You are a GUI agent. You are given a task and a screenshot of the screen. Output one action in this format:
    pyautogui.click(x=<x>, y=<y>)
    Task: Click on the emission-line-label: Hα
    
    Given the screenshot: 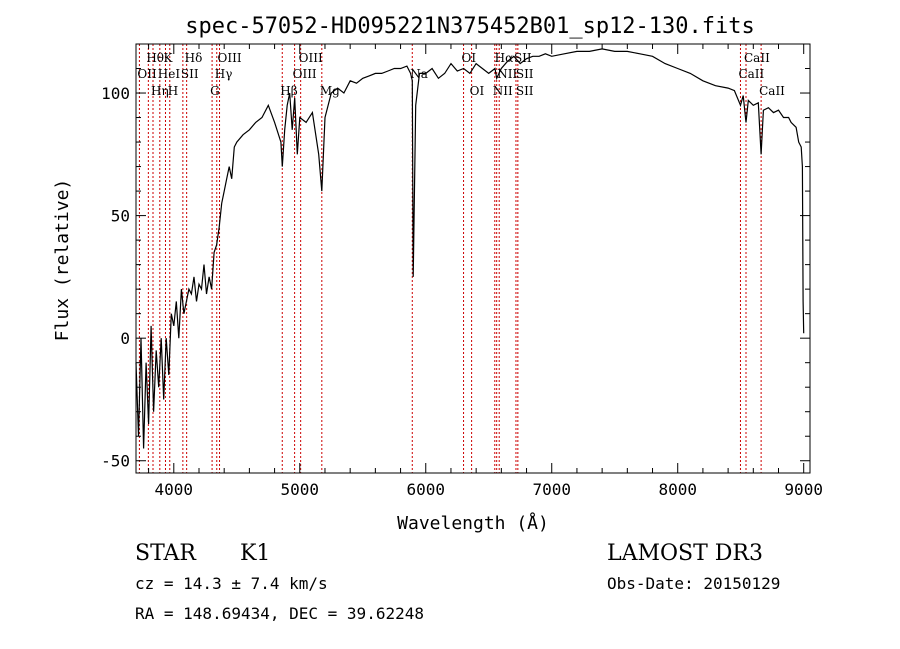 What is the action you would take?
    pyautogui.click(x=504, y=58)
    